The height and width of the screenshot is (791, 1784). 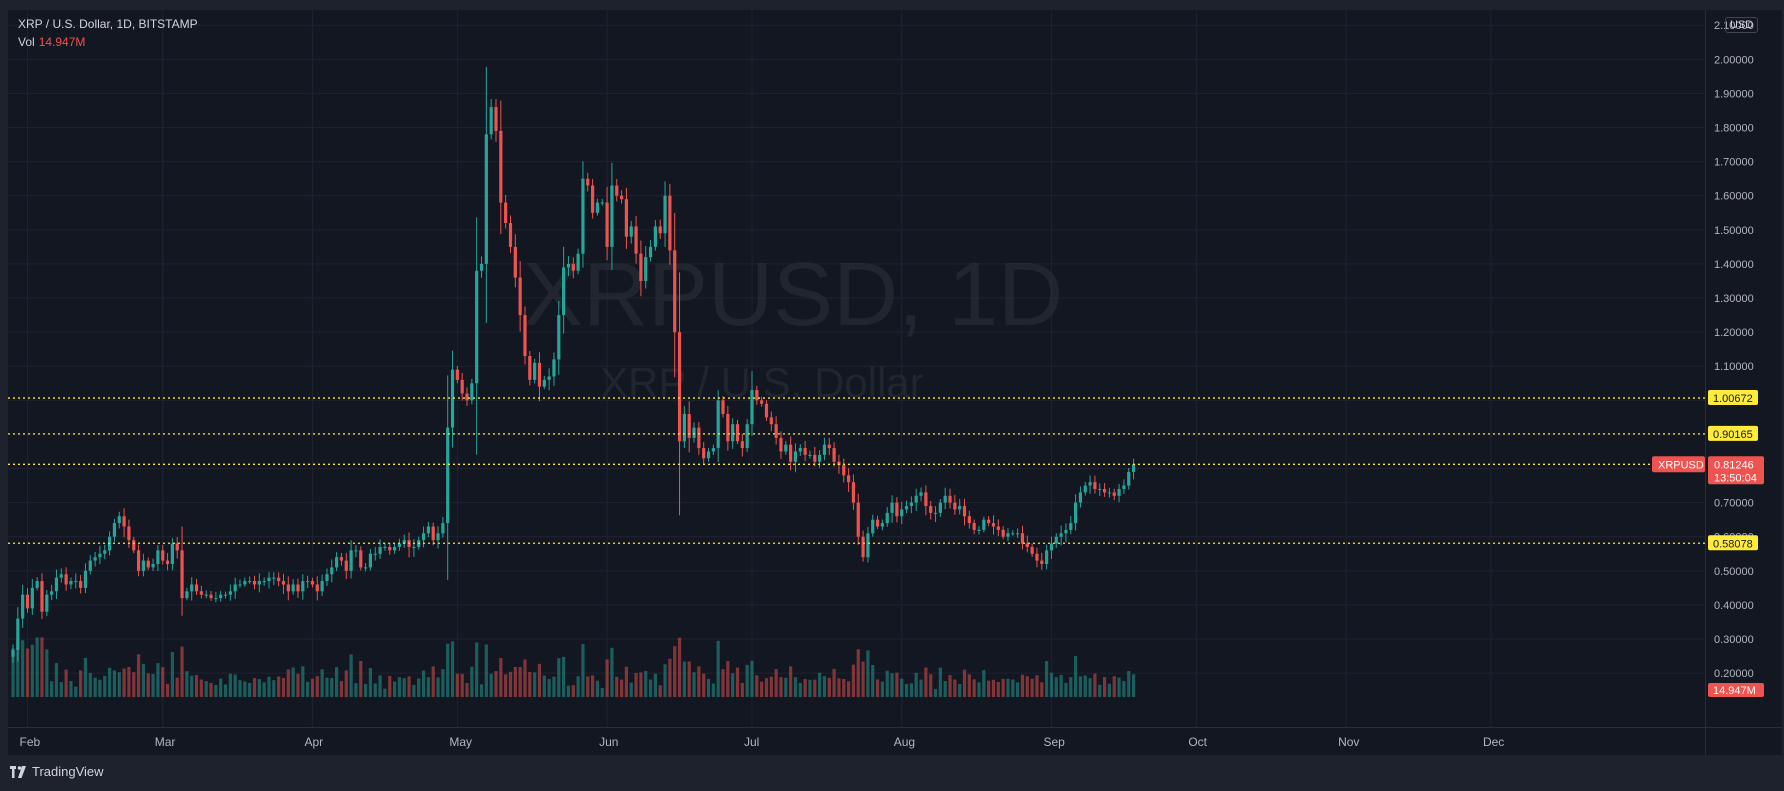 What do you see at coordinates (1734, 572) in the screenshot?
I see `price-tick-label: 0.50000` at bounding box center [1734, 572].